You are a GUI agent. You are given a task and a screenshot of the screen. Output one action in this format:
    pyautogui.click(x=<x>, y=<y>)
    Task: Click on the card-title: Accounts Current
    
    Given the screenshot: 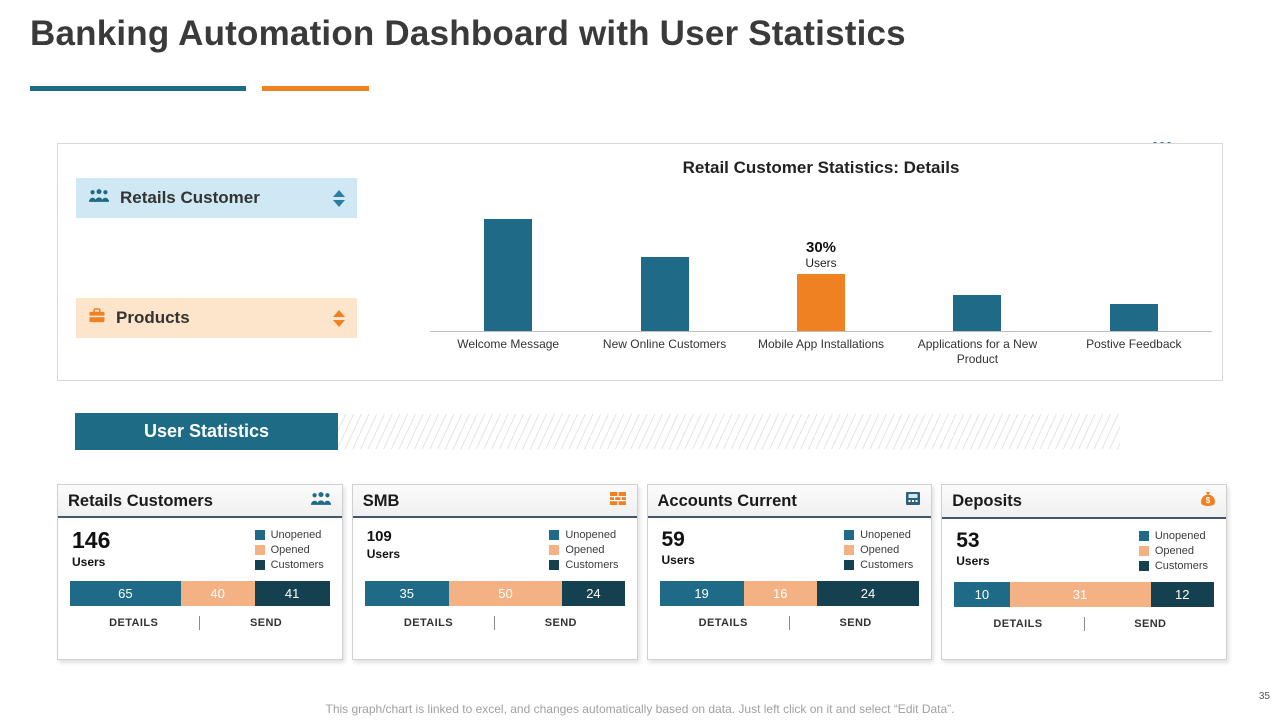 What is the action you would take?
    pyautogui.click(x=727, y=500)
    